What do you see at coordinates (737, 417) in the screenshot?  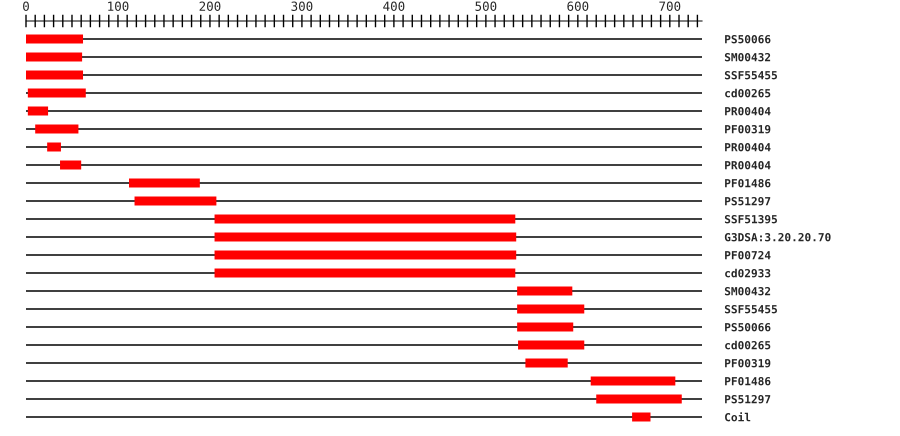 I see `y-tick-label: Coil` at bounding box center [737, 417].